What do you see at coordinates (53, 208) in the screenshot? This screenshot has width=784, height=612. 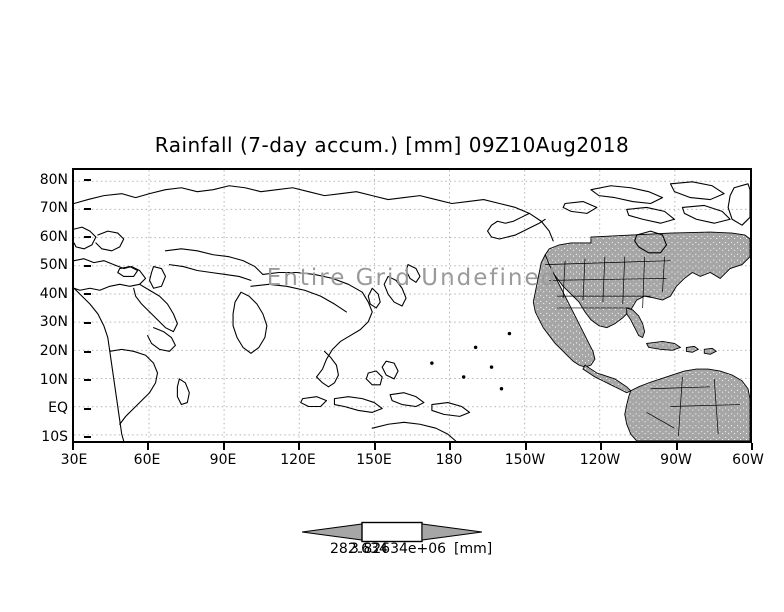 I see `y-tick-label: 70N` at bounding box center [53, 208].